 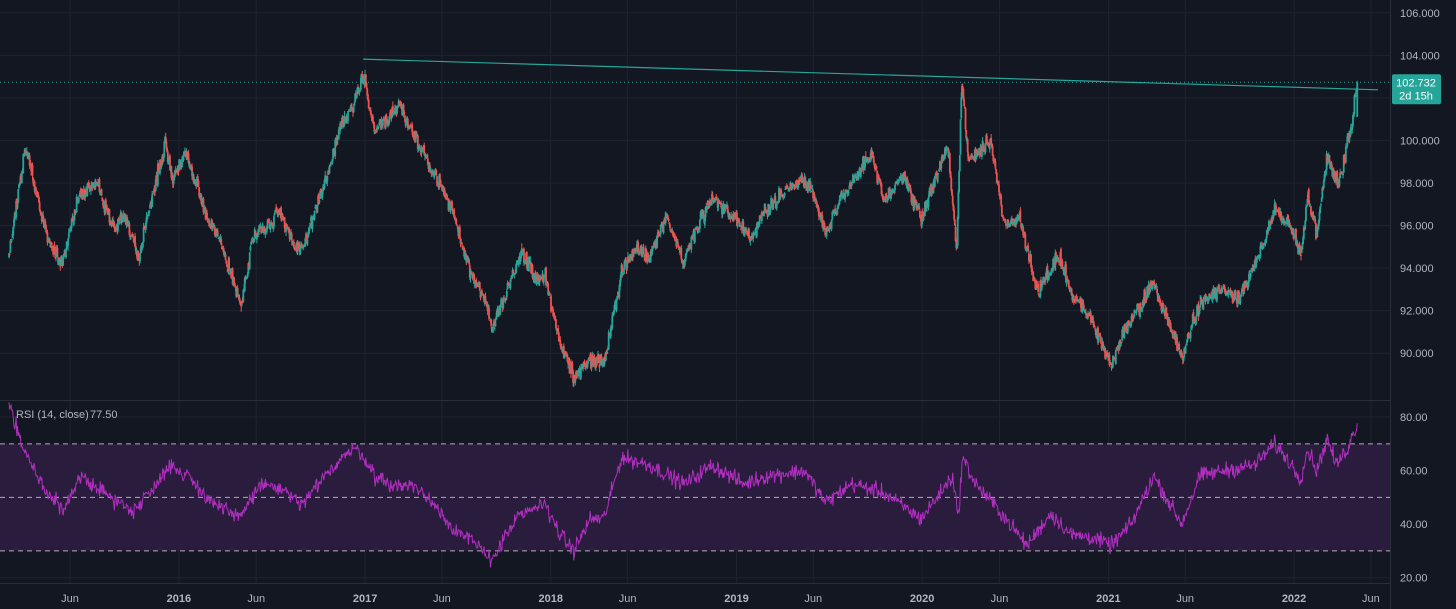 What do you see at coordinates (1108, 599) in the screenshot?
I see `time-axis-tick-label: 2021` at bounding box center [1108, 599].